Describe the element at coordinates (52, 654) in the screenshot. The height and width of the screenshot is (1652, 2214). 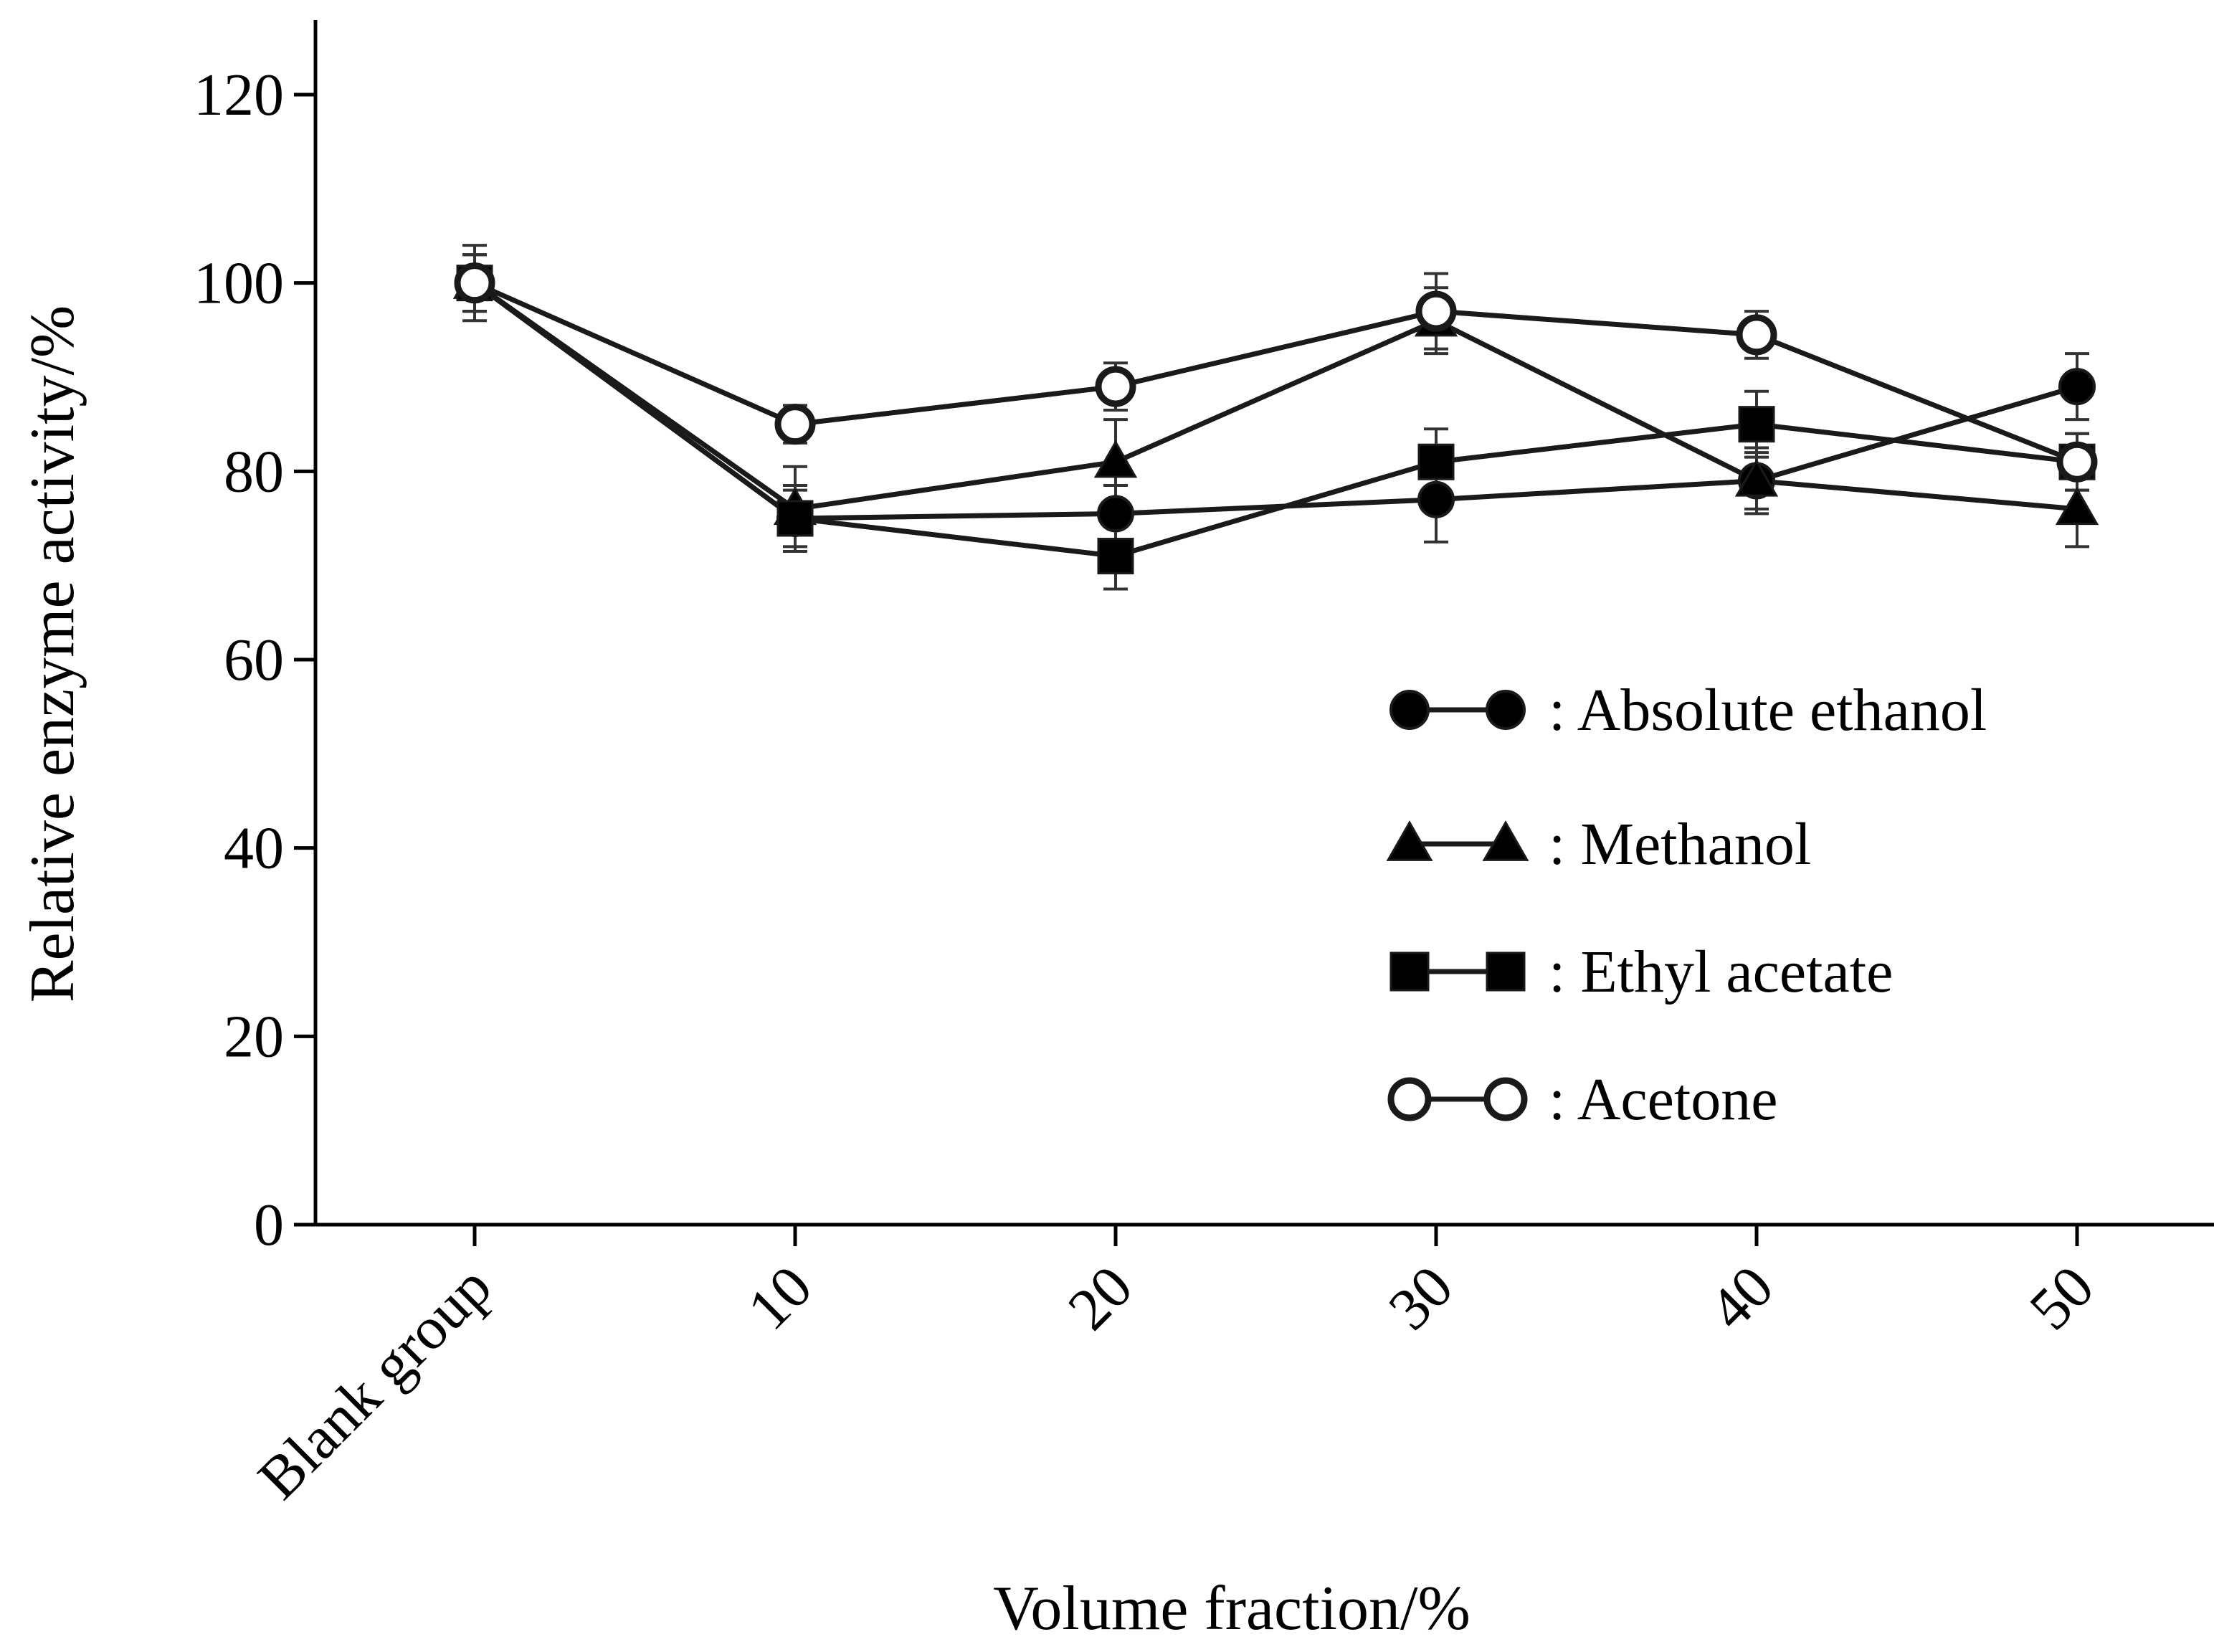
I see `y-axis-title: Relative enzyme activity/%` at that location.